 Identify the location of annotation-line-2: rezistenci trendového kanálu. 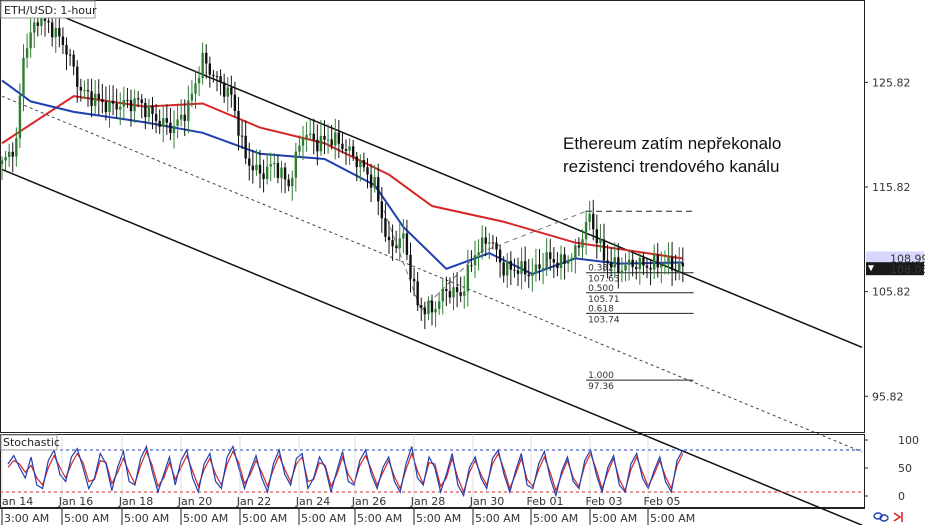
(671, 166).